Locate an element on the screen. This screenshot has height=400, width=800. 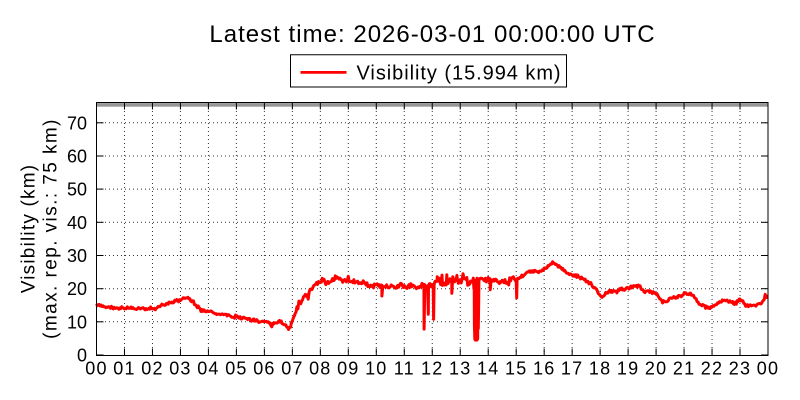
svg-text: 05 is located at coordinates (236, 369).